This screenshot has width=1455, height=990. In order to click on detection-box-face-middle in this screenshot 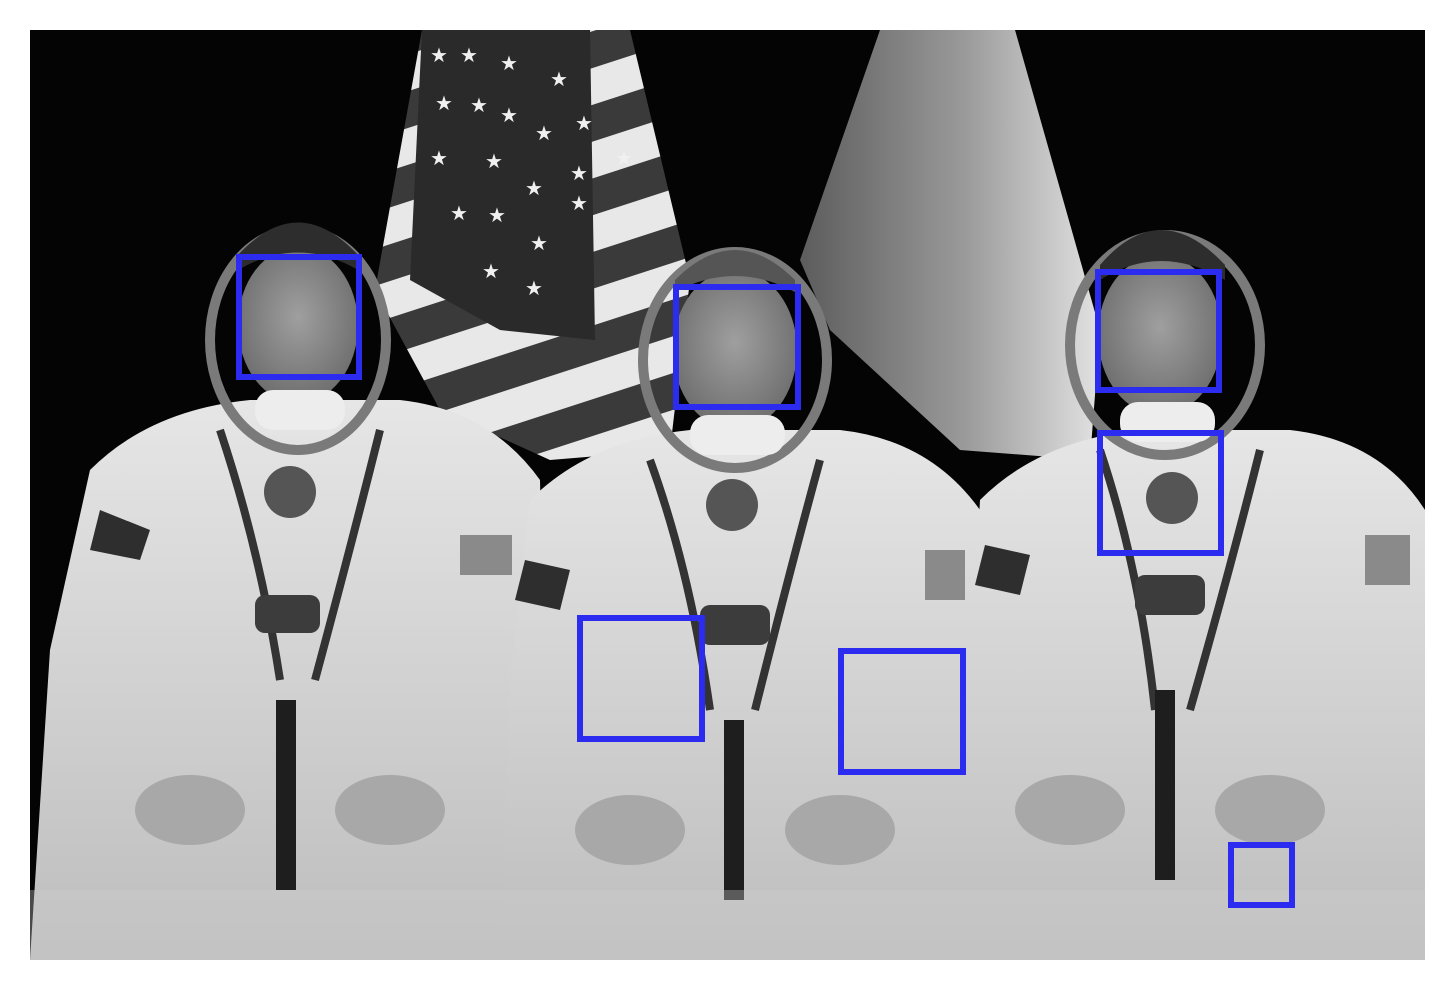, I will do `click(737, 347)`.